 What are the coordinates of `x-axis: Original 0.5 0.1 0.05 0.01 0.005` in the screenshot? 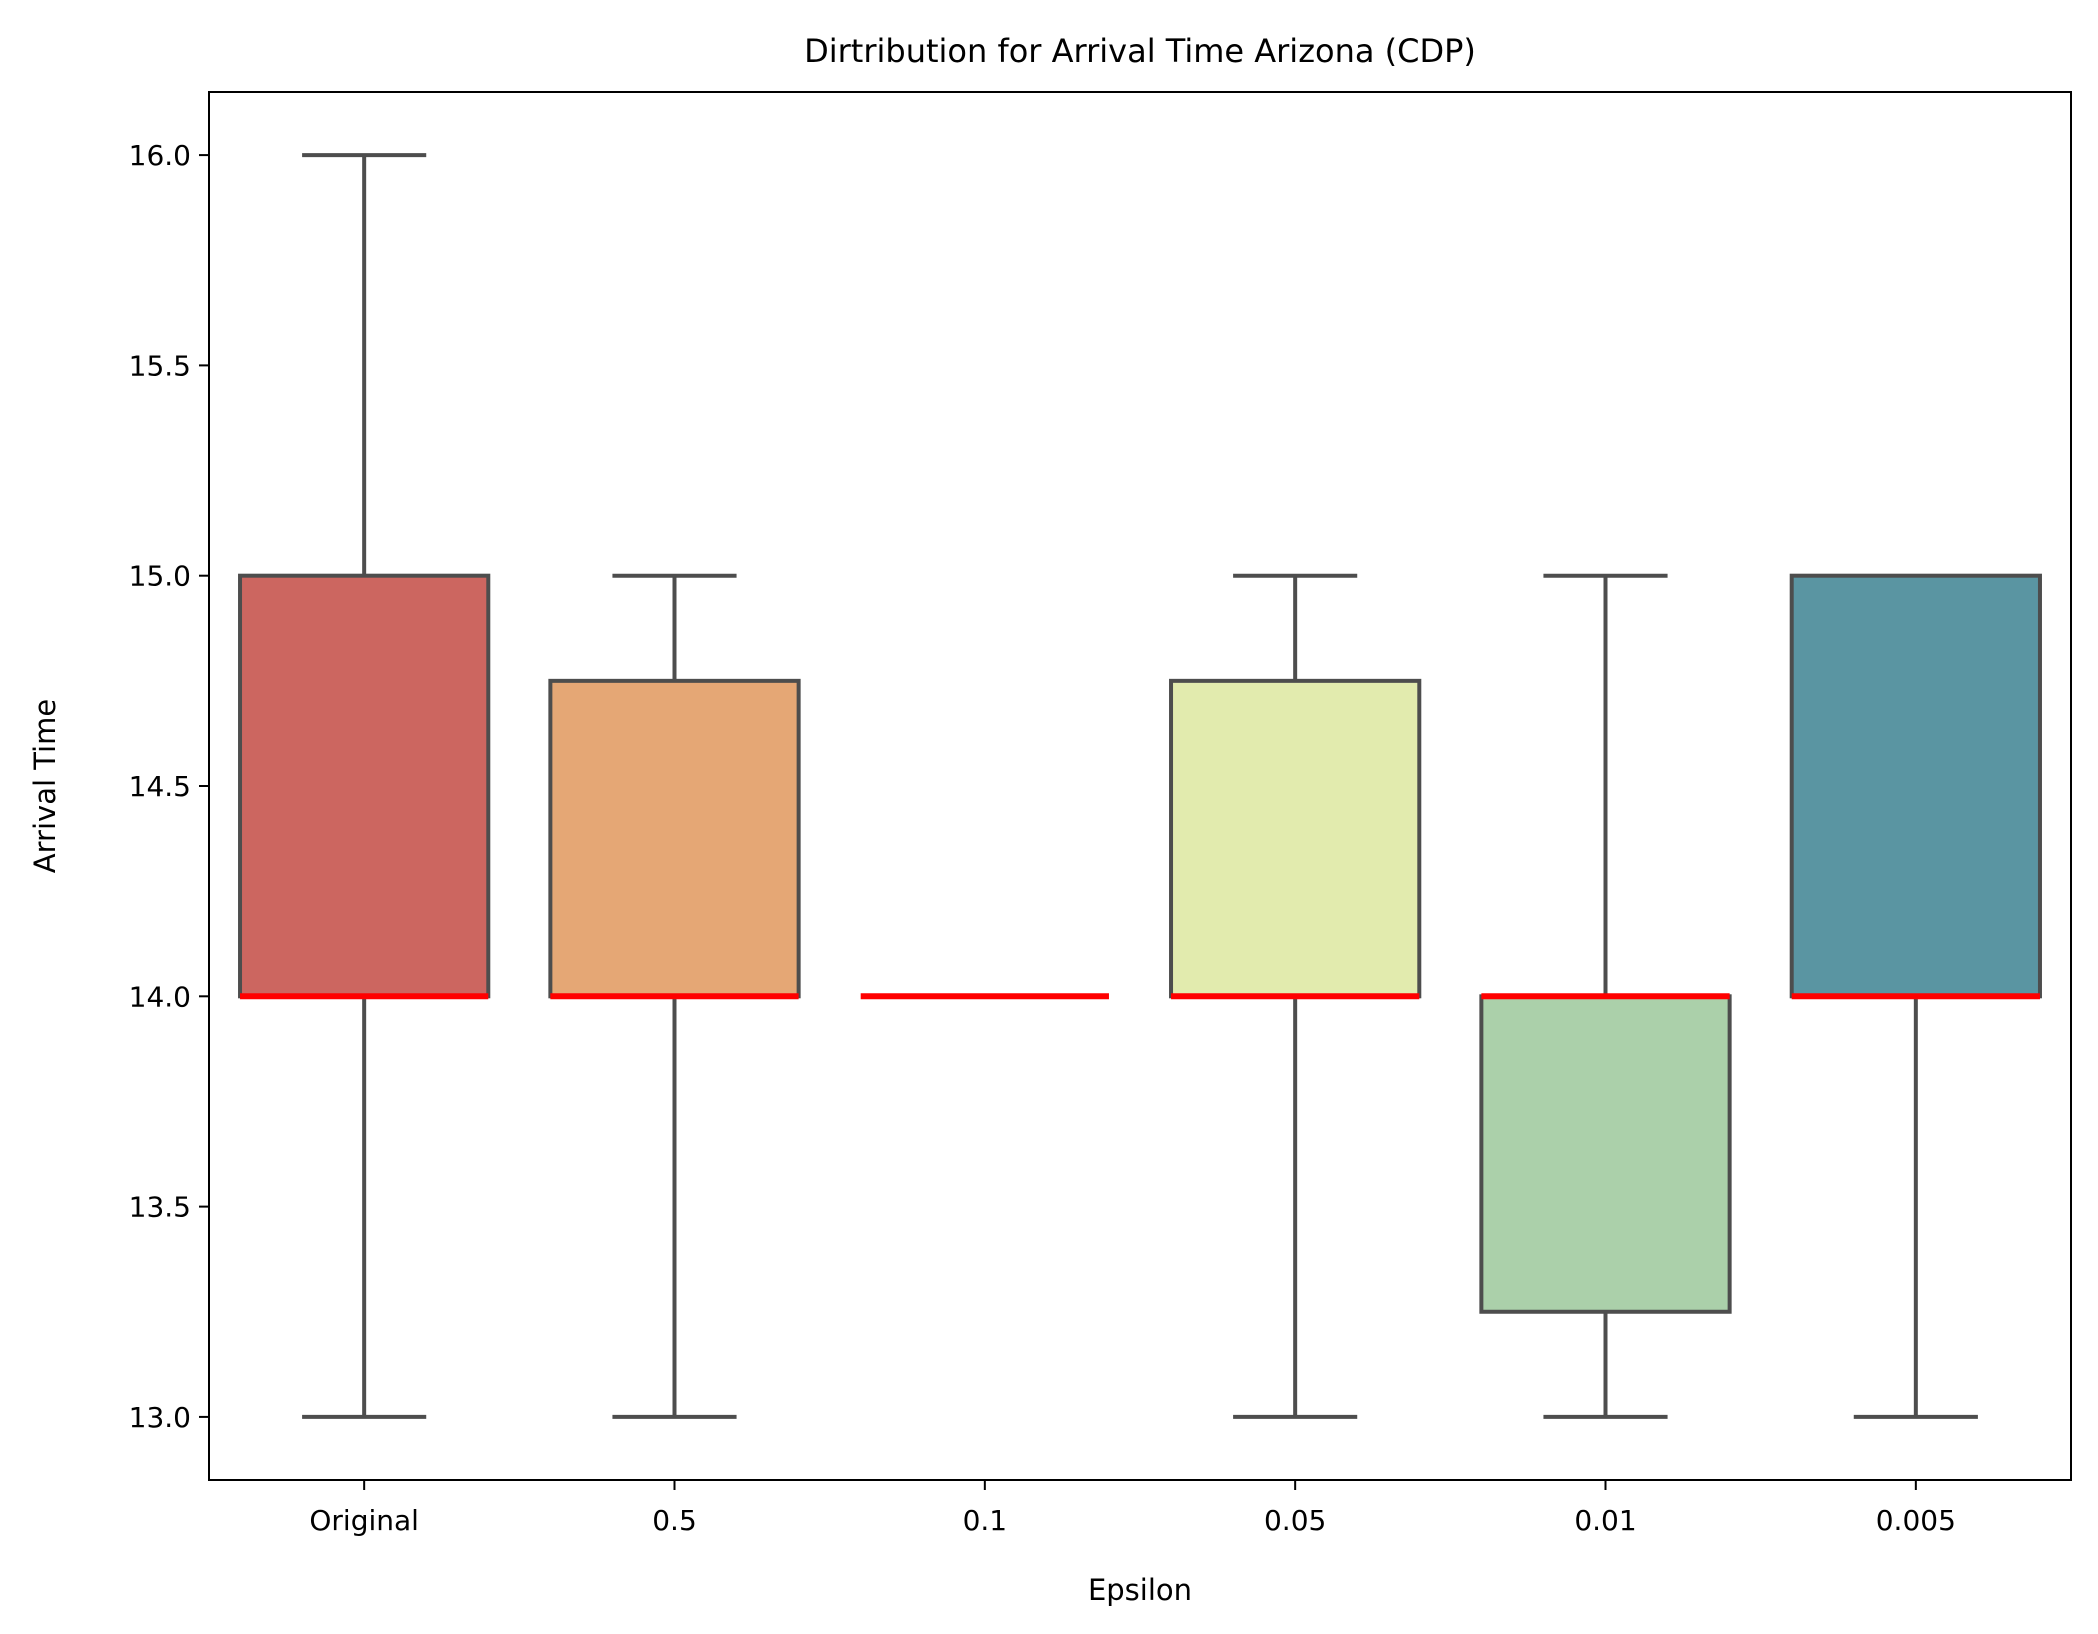 It's located at (1132, 1508).